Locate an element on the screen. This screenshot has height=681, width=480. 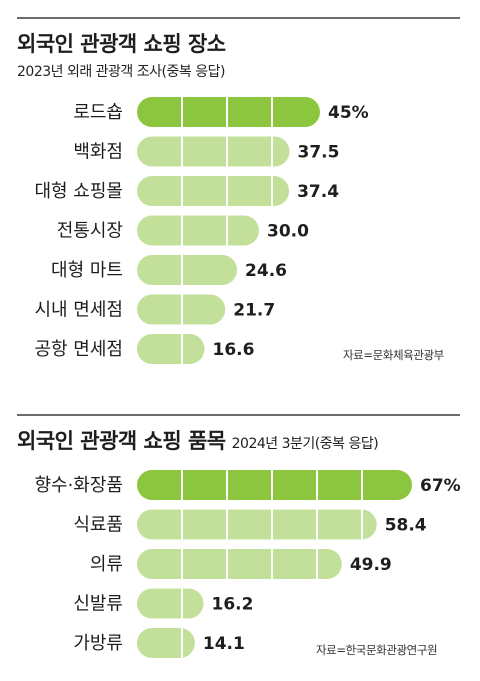
category-label: 전통시장 is located at coordinates (90, 231).